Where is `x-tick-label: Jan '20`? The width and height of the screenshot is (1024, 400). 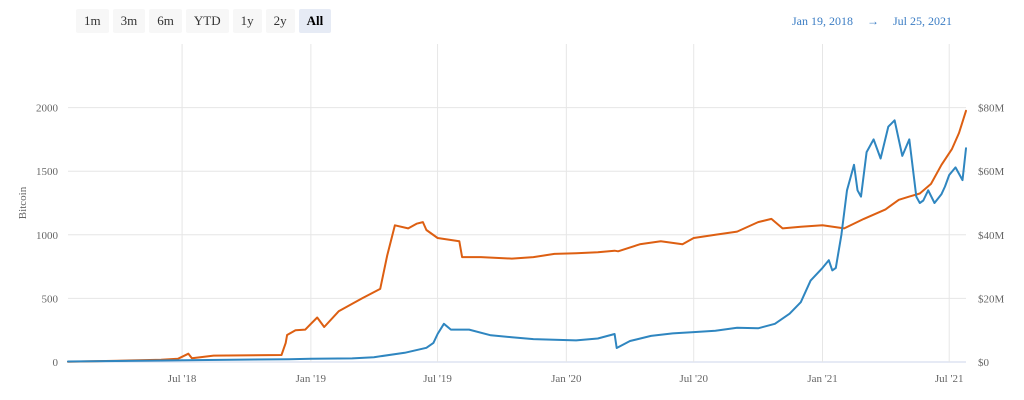 x-tick-label: Jan '20 is located at coordinates (566, 379).